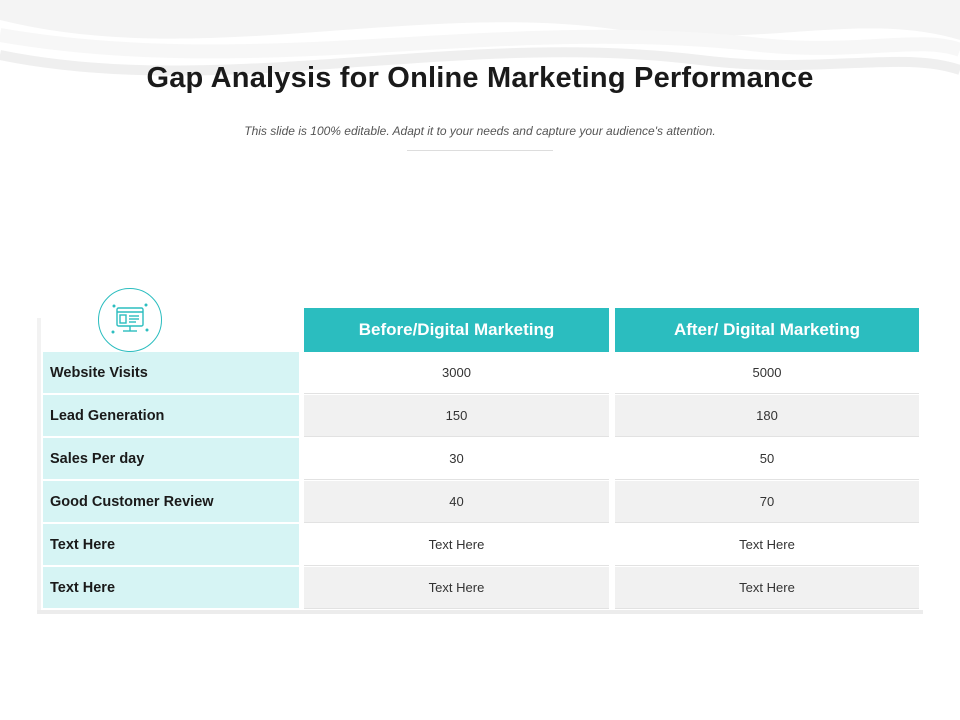 The height and width of the screenshot is (720, 960). What do you see at coordinates (767, 459) in the screenshot?
I see `cell-after: 50` at bounding box center [767, 459].